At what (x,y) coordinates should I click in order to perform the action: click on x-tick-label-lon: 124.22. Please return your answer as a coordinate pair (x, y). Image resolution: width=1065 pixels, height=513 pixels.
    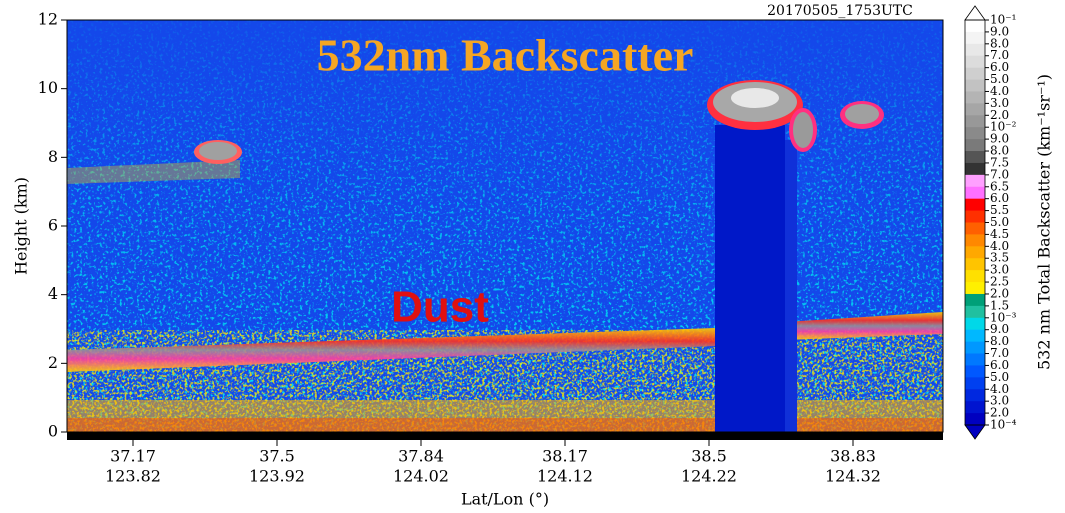
    Looking at the image, I should click on (709, 476).